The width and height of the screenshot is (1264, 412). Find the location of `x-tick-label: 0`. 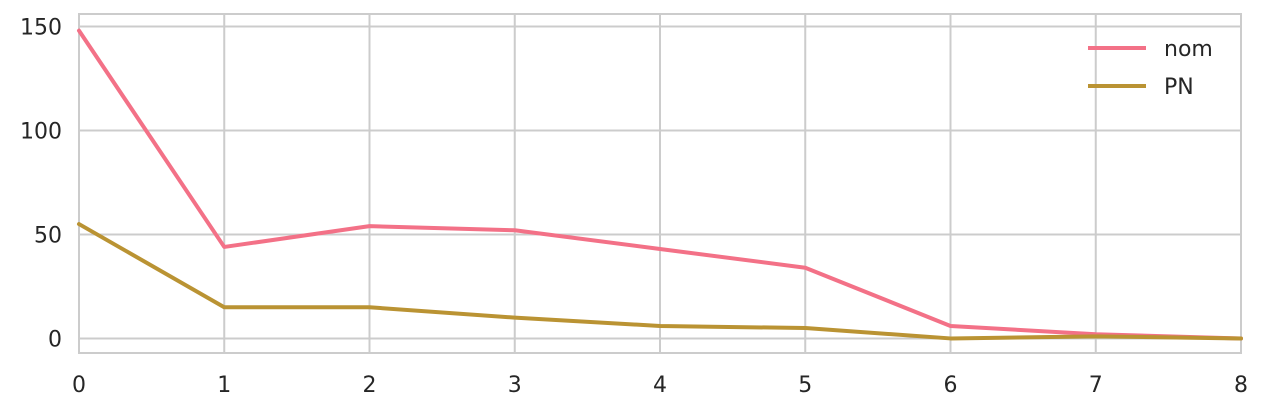

x-tick-label: 0 is located at coordinates (79, 385).